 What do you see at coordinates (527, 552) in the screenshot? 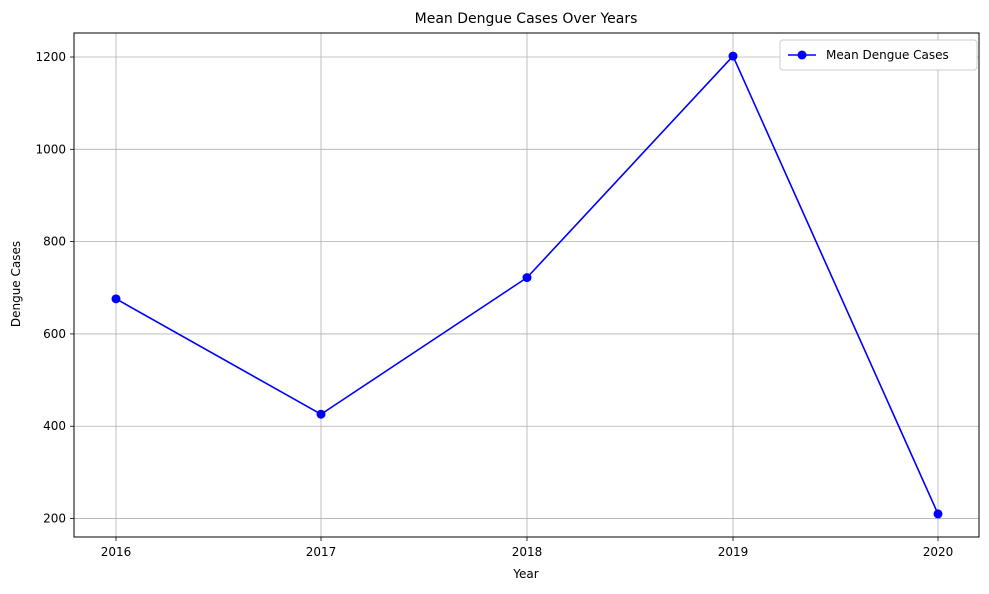
I see `x-tick-label: 2018` at bounding box center [527, 552].